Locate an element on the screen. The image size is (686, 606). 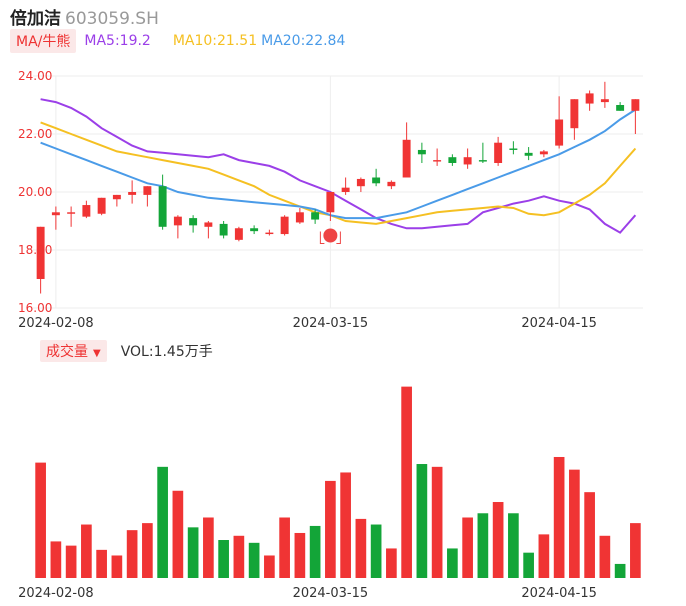
ma10-label: MA10:21.51 is located at coordinates (215, 41).